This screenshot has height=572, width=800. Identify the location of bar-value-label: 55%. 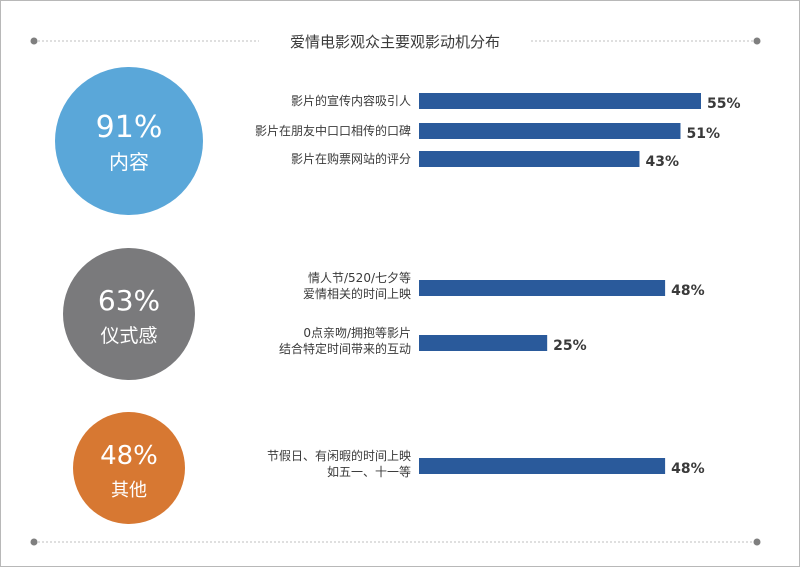
(724, 104).